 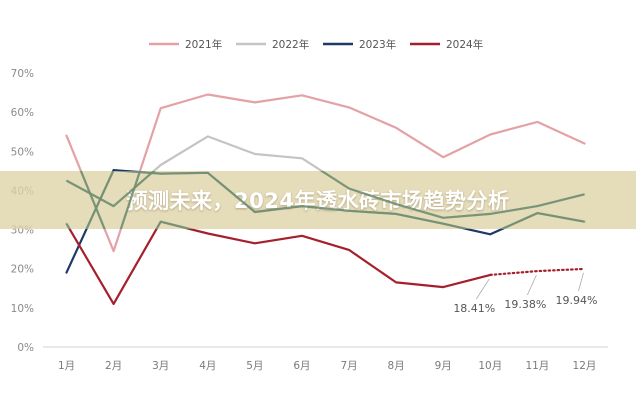 What do you see at coordinates (585, 366) in the screenshot?
I see `x-tick-label: 12月` at bounding box center [585, 366].